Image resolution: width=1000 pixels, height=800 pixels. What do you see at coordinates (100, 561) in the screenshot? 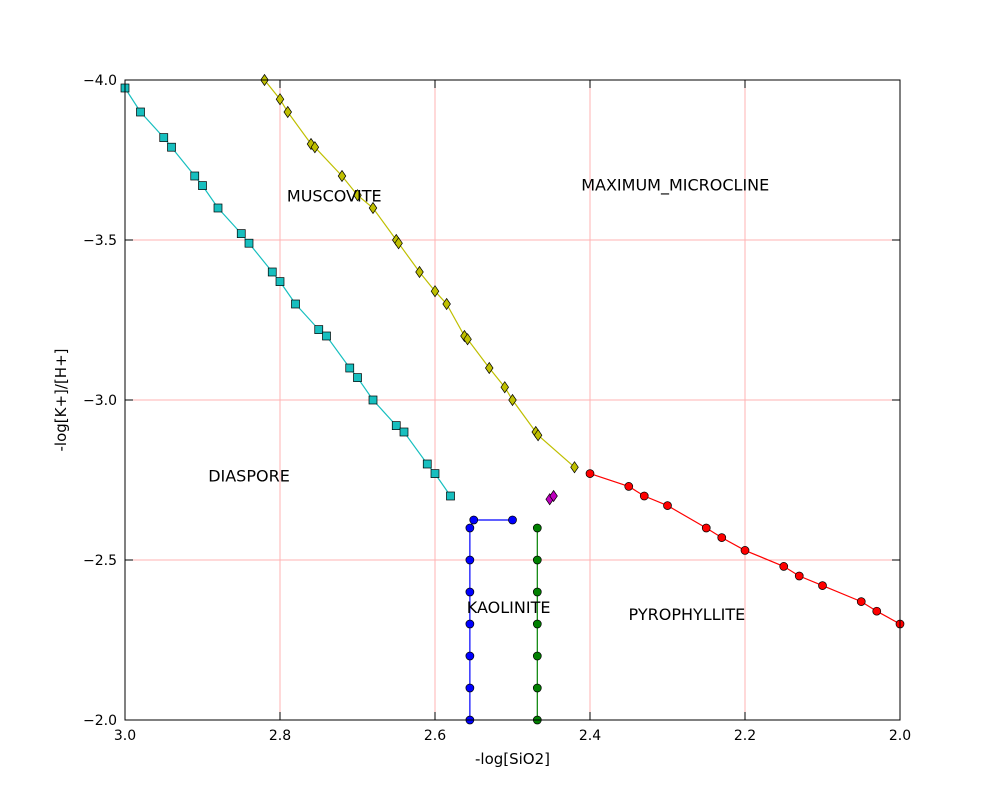
I see `y-tick-label: −2.5` at bounding box center [100, 561].